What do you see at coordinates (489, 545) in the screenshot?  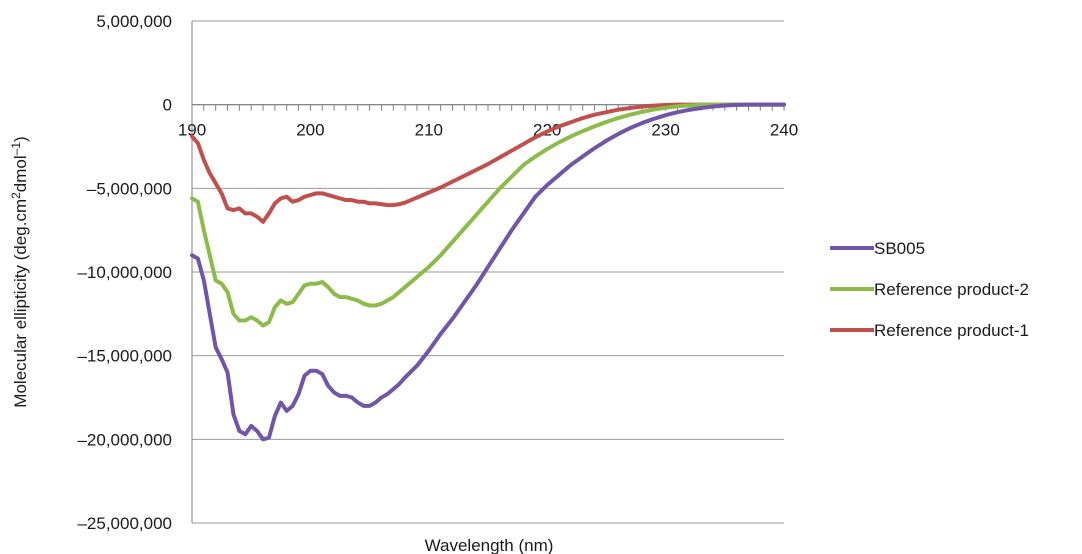 I see `x-axis-title: Wavelength (nm)` at bounding box center [489, 545].